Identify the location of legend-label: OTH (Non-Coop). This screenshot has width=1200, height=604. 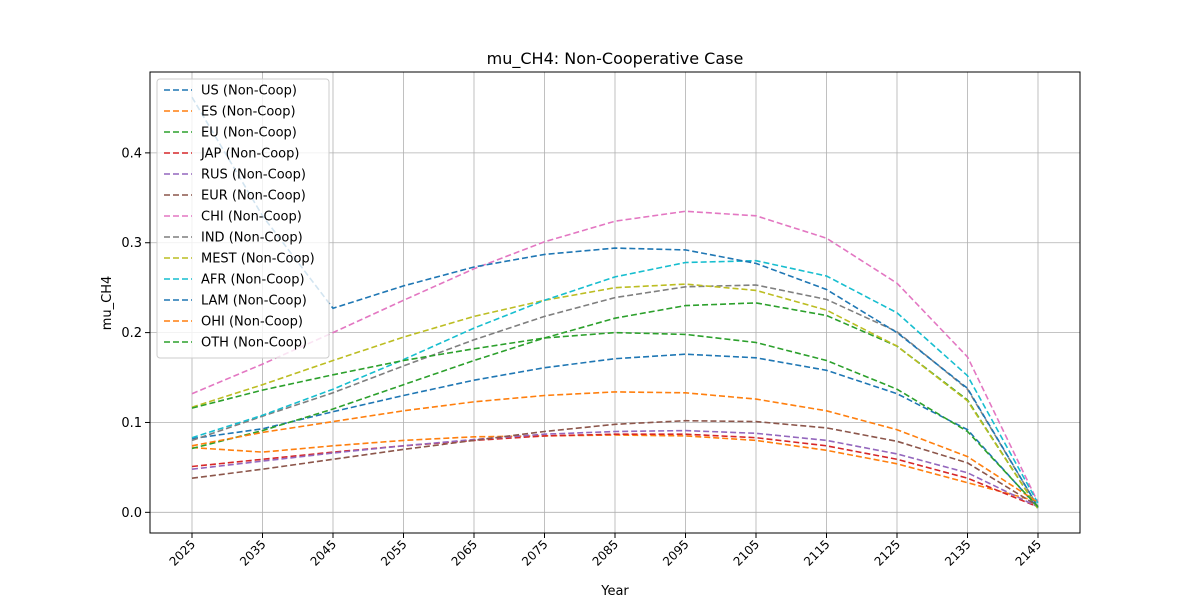
(254, 343).